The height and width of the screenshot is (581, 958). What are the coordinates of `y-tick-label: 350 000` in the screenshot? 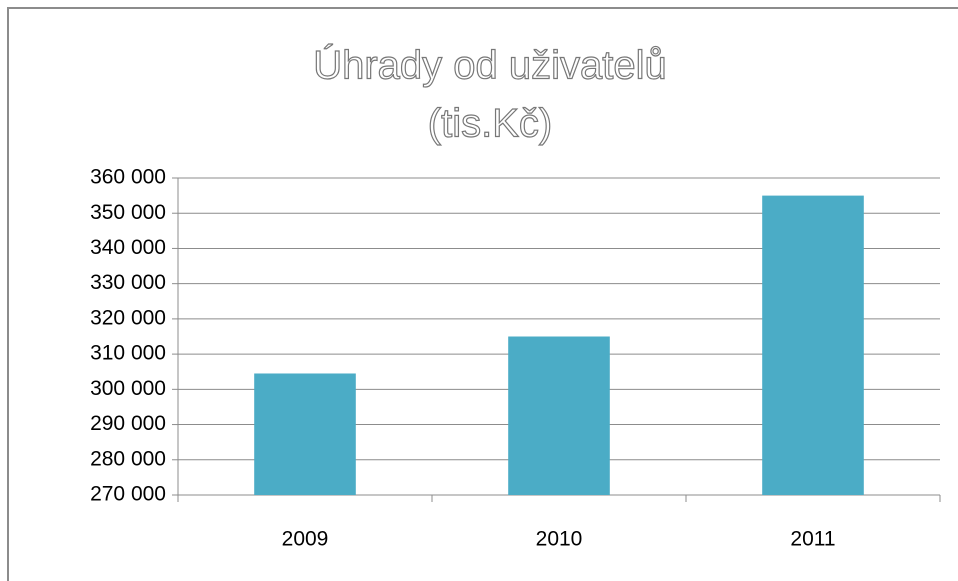 It's located at (128, 212).